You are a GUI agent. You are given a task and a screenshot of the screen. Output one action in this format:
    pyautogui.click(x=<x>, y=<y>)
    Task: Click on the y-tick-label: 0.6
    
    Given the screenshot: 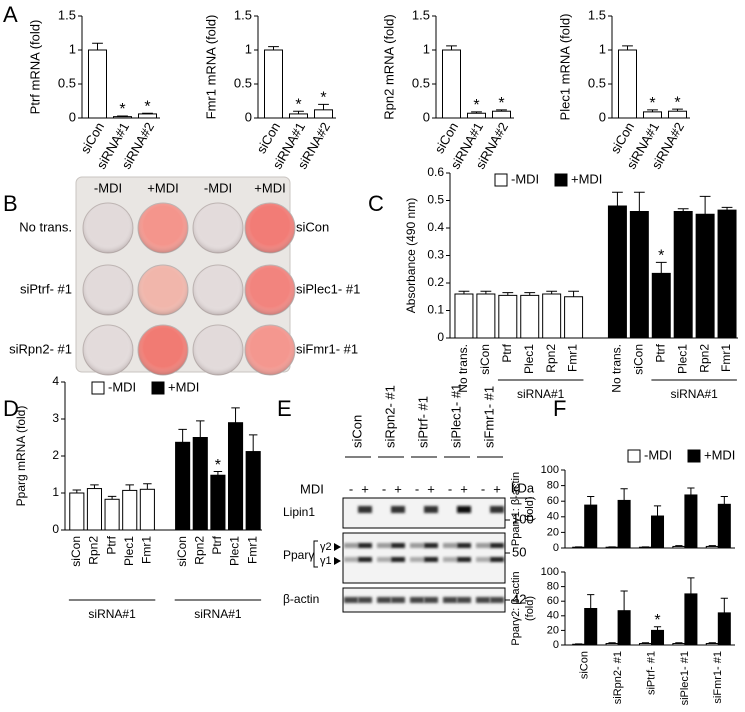 What is the action you would take?
    pyautogui.click(x=435, y=172)
    